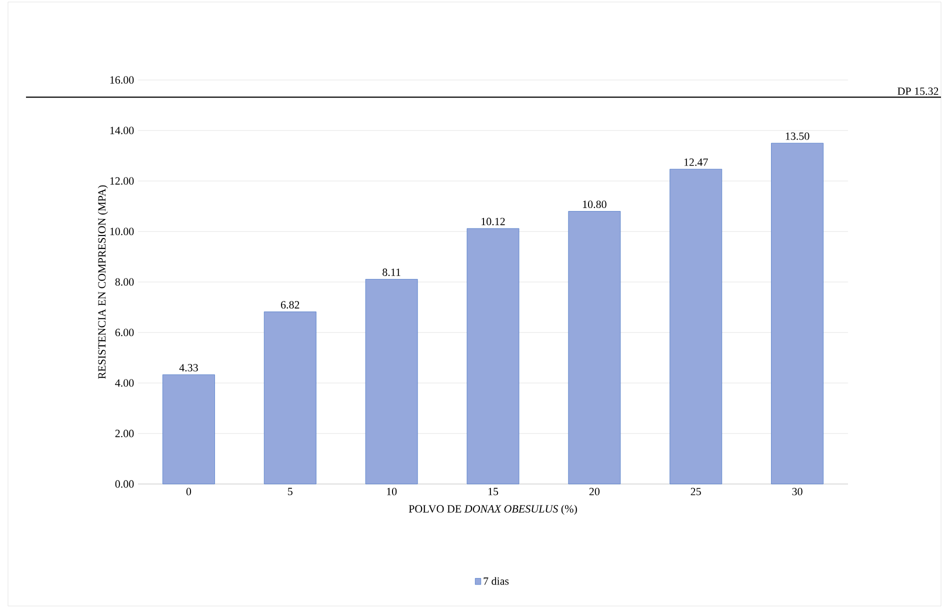 This screenshot has width=943, height=608. What do you see at coordinates (188, 368) in the screenshot?
I see `text: 4.33` at bounding box center [188, 368].